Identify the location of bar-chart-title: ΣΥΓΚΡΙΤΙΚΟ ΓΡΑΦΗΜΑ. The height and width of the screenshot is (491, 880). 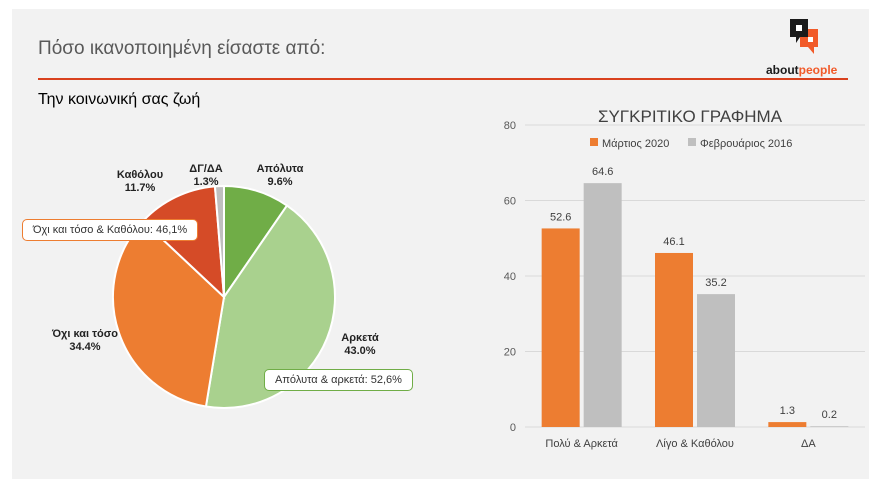
(690, 116).